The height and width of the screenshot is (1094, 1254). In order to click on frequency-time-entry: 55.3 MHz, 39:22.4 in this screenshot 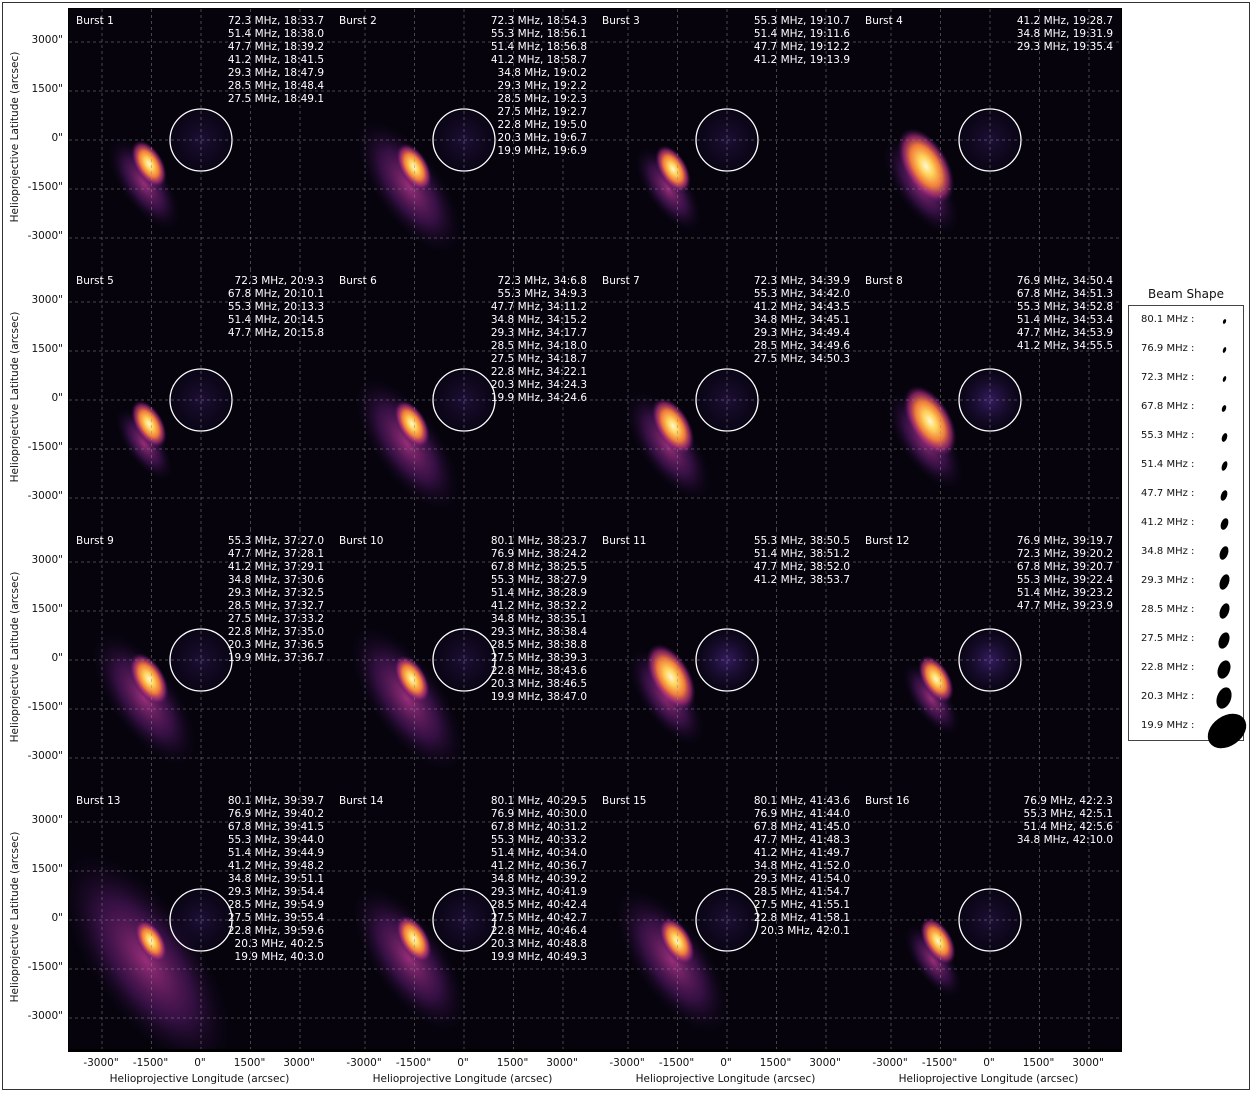, I will do `click(1064, 580)`.